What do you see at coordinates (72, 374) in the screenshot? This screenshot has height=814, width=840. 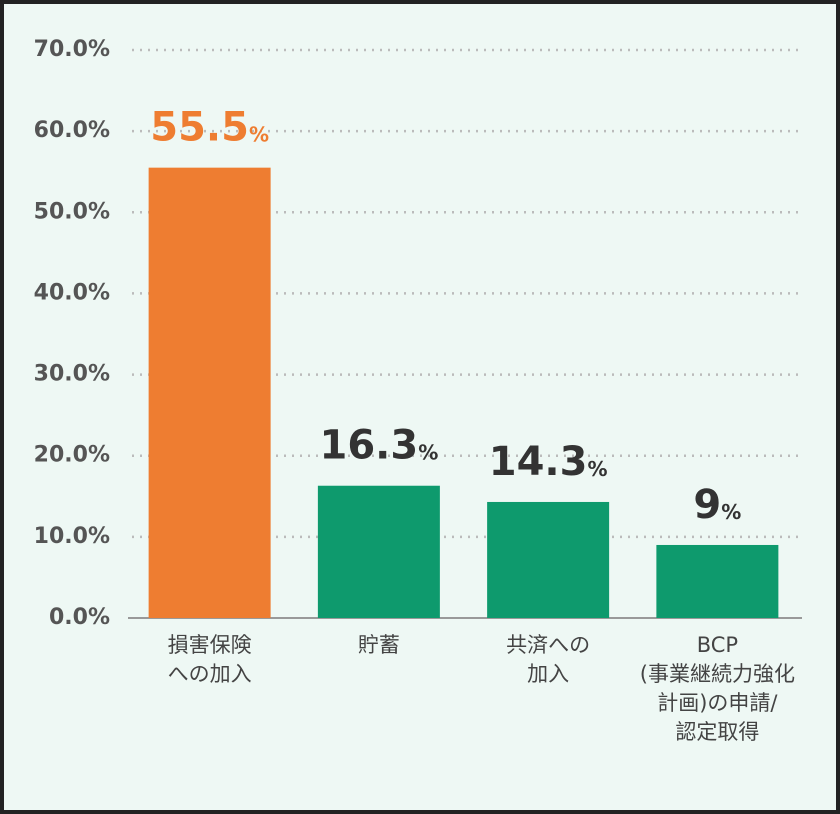 I see `y-tick-label: 30.0%` at bounding box center [72, 374].